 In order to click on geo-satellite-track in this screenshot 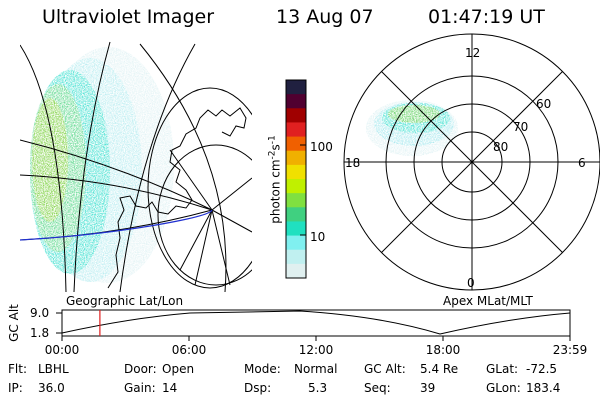, I will do `click(116, 225)`.